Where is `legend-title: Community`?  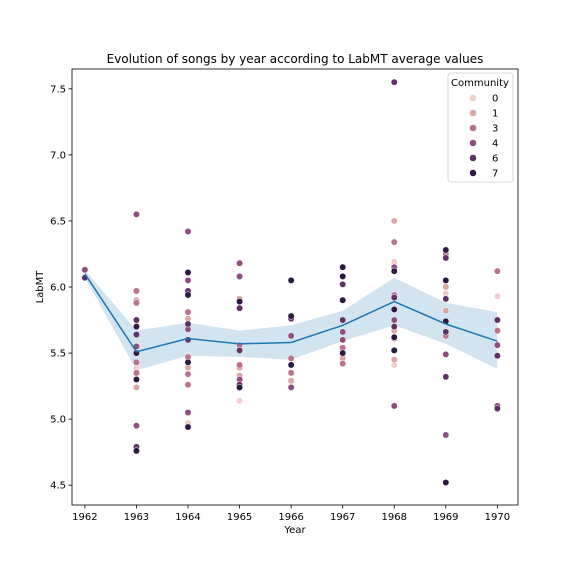
legend-title: Community is located at coordinates (480, 83).